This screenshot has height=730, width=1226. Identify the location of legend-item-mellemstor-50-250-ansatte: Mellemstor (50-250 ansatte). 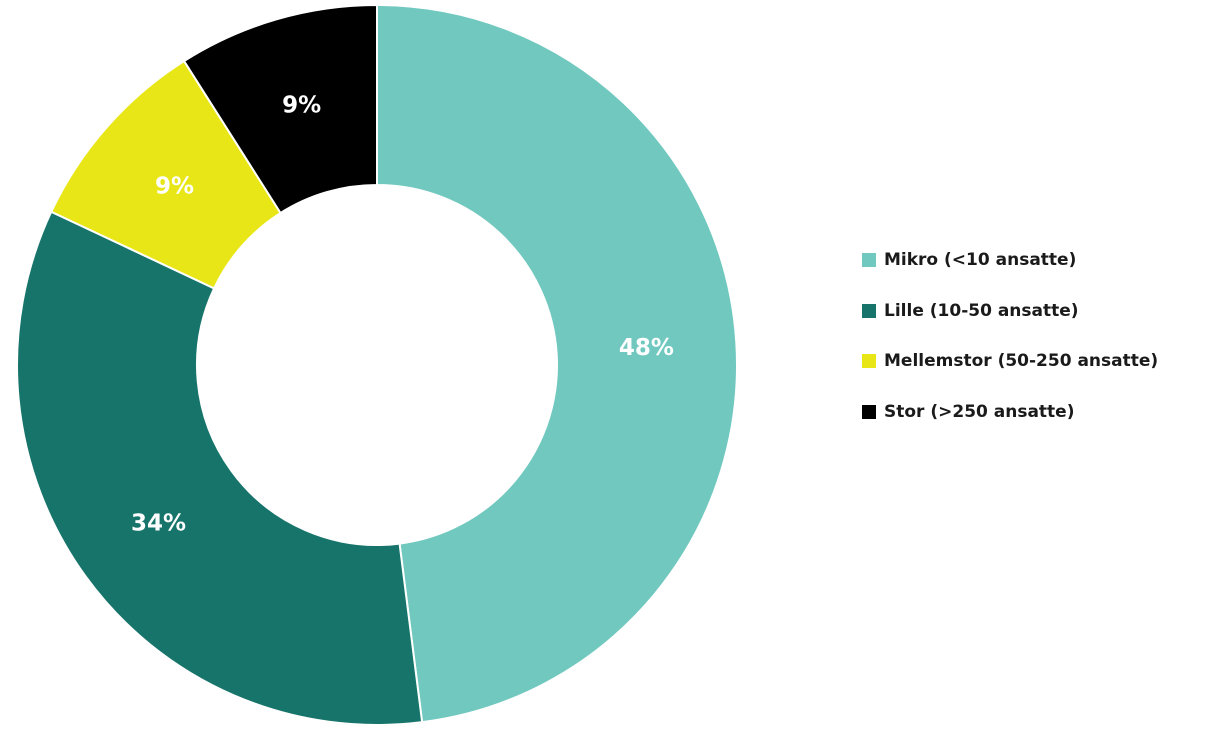
(1010, 361).